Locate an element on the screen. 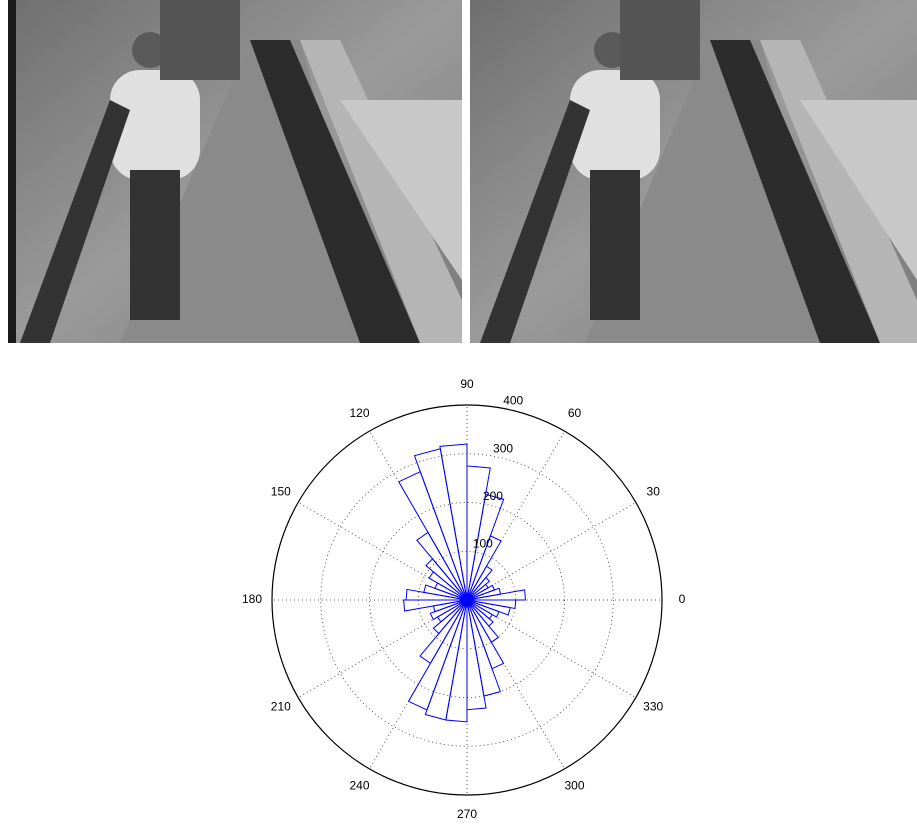  angle-label: 180 is located at coordinates (252, 599).